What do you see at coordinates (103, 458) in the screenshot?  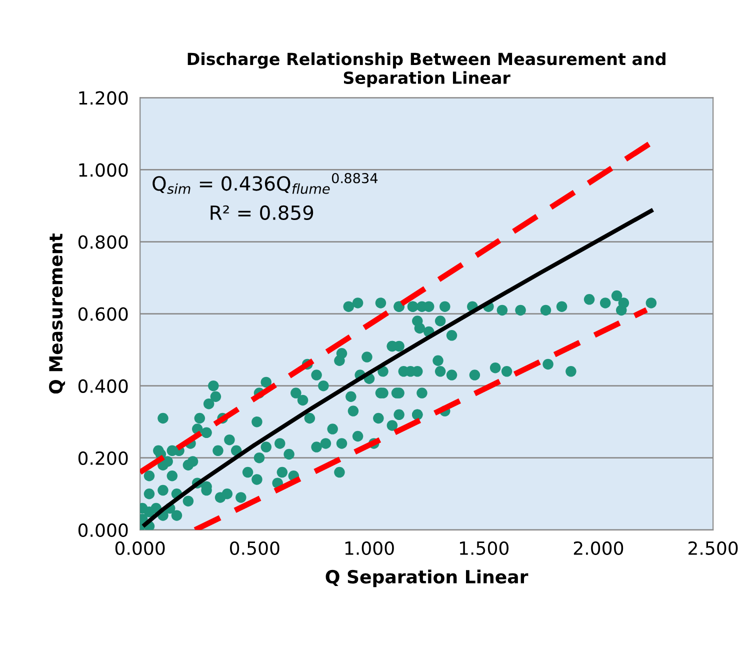 I see `y-tick-label: 0.200` at bounding box center [103, 458].